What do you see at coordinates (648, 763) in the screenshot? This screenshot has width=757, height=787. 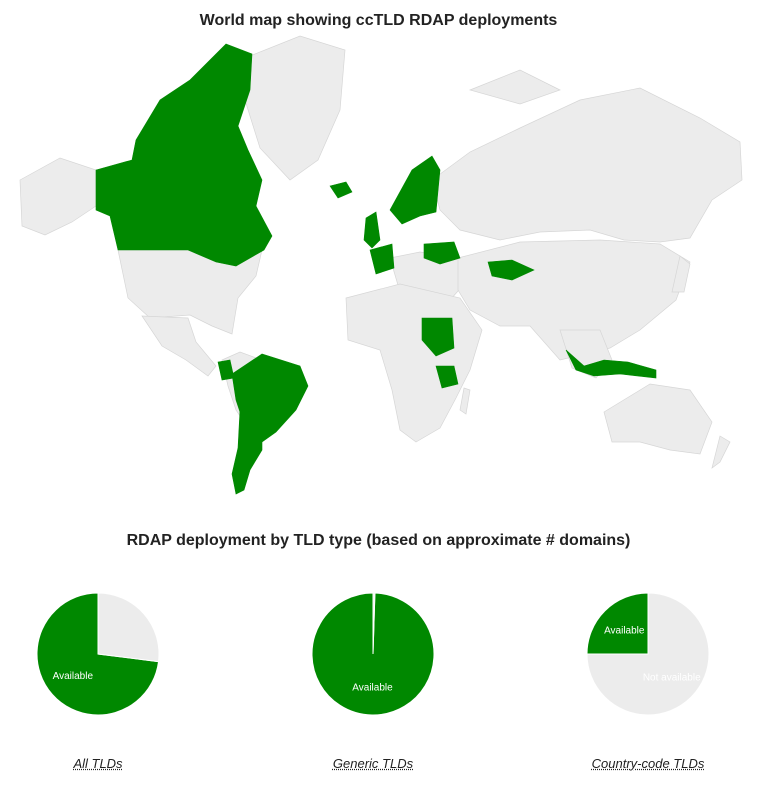 I see `pie-caption-country-code-tlds: Country-code TLDs` at bounding box center [648, 763].